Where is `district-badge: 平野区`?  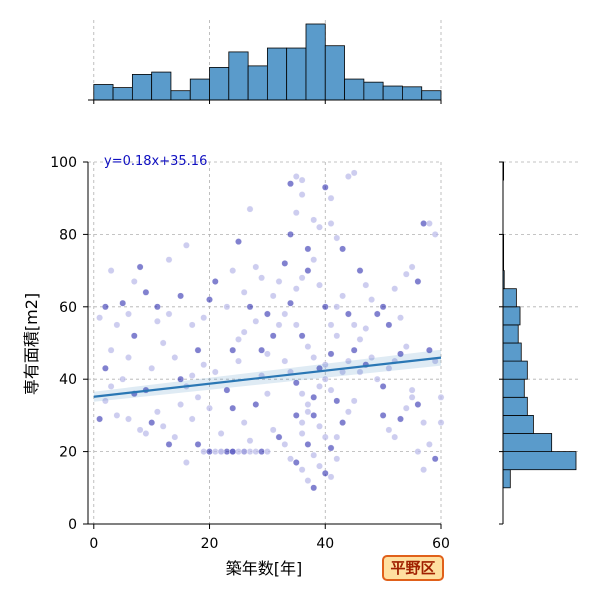 district-badge: 平野区 is located at coordinates (413, 568).